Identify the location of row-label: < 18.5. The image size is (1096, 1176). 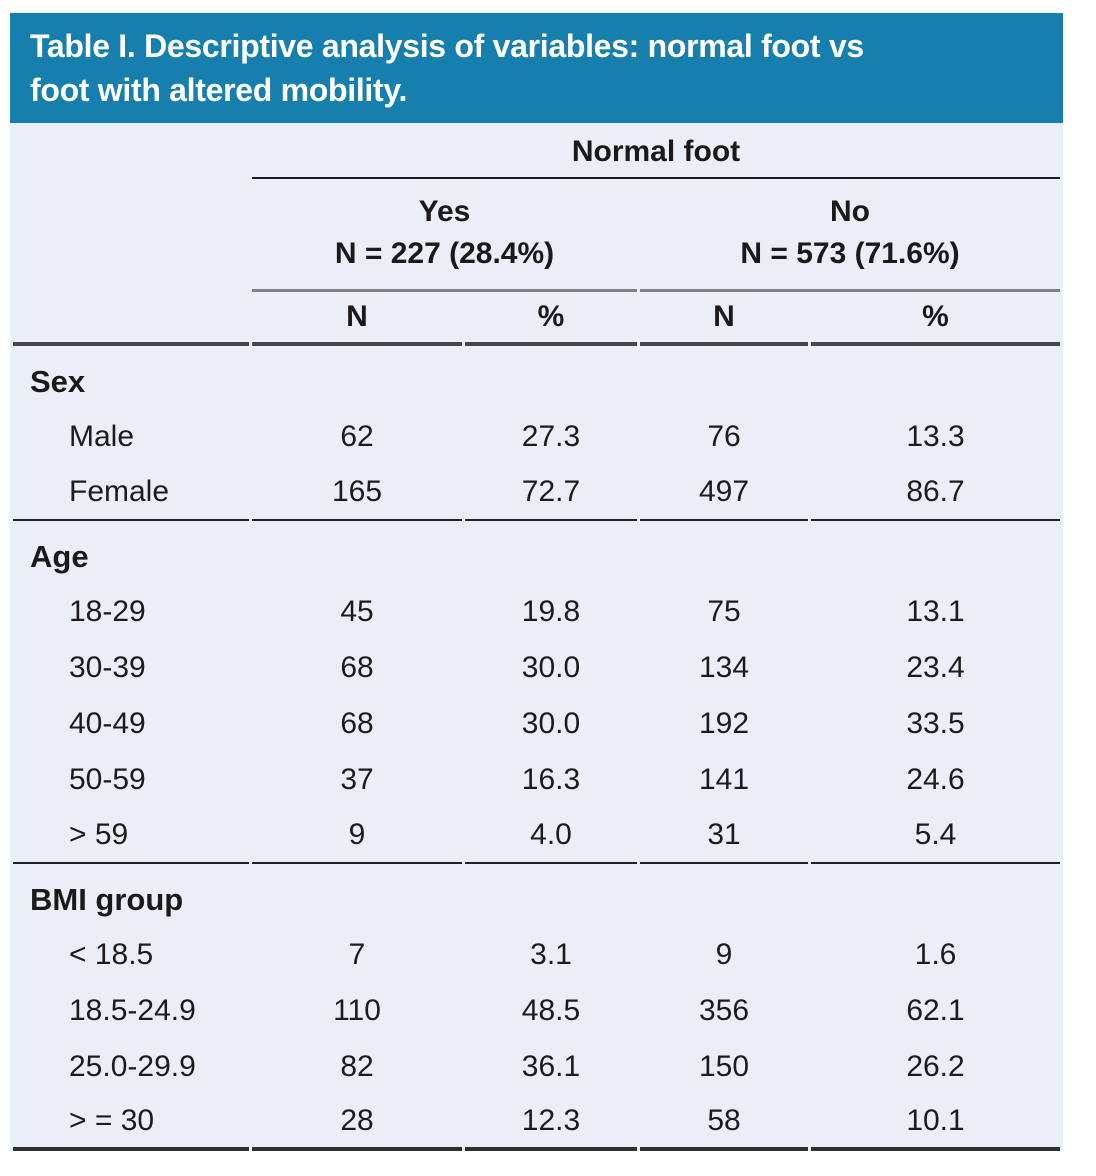
(111, 954).